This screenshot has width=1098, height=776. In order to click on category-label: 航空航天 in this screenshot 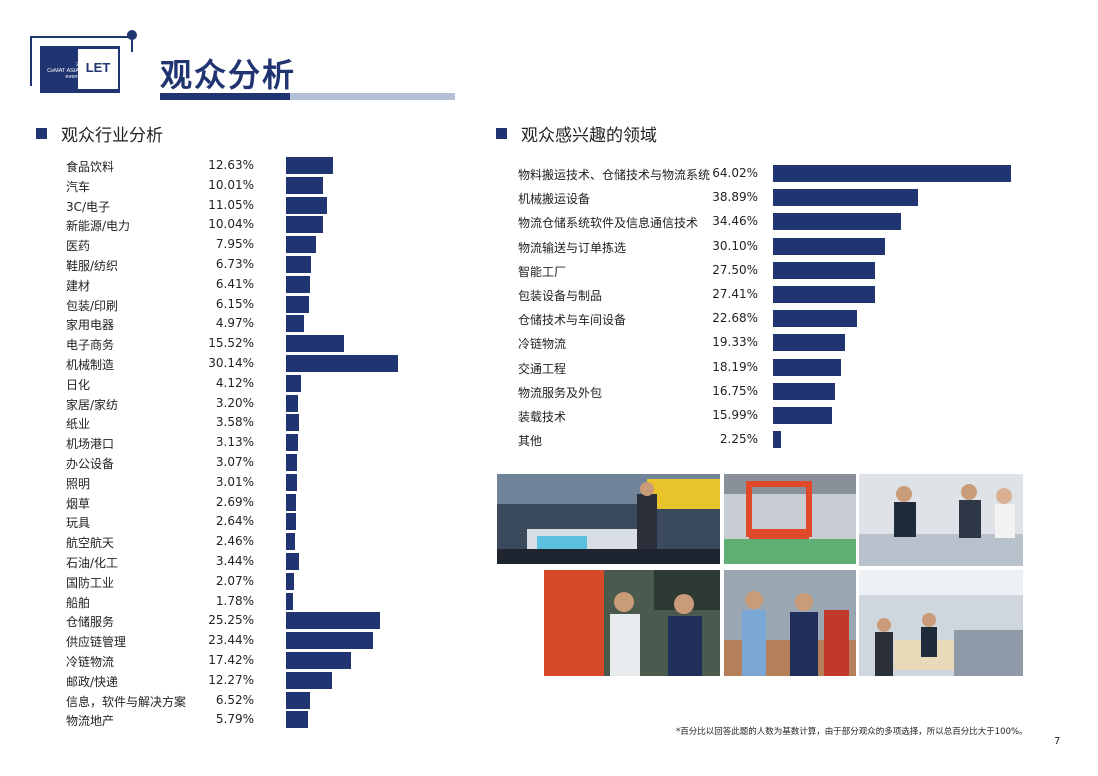, I will do `click(90, 543)`.